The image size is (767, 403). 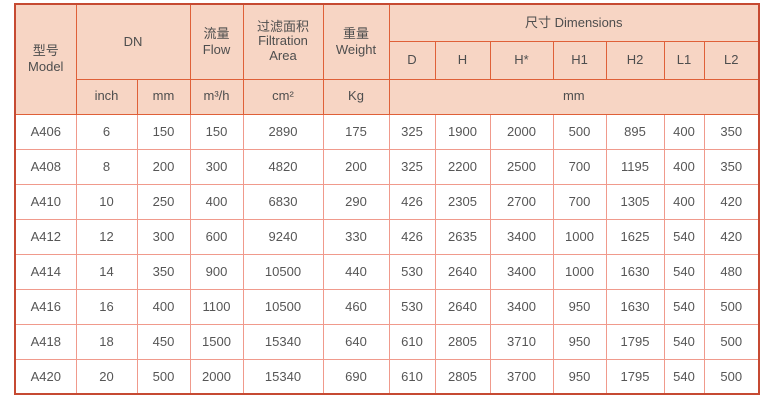 I want to click on col-header-weight: 重量 Weight, so click(x=356, y=41).